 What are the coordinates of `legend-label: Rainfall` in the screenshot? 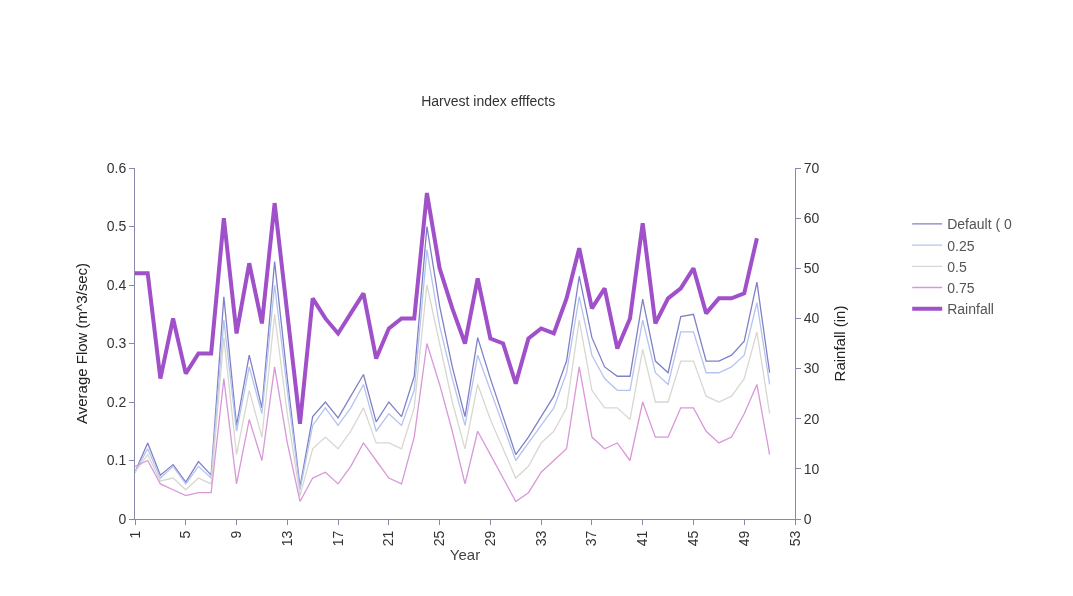 It's located at (970, 309).